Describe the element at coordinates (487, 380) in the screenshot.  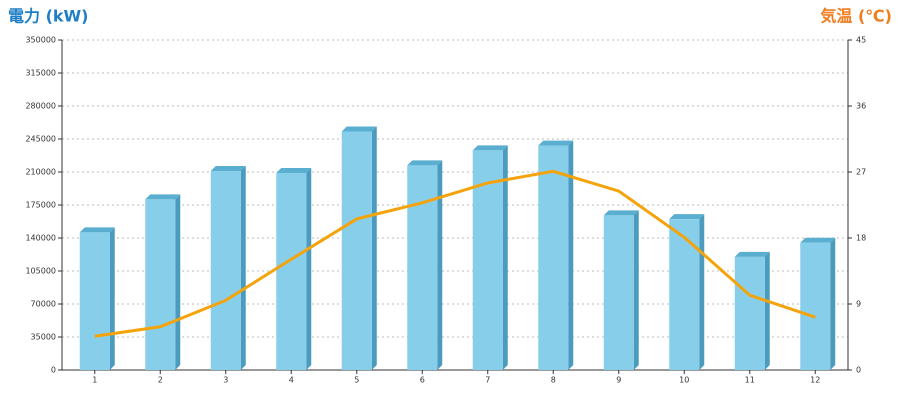
I see `x-tick-label: 7` at that location.